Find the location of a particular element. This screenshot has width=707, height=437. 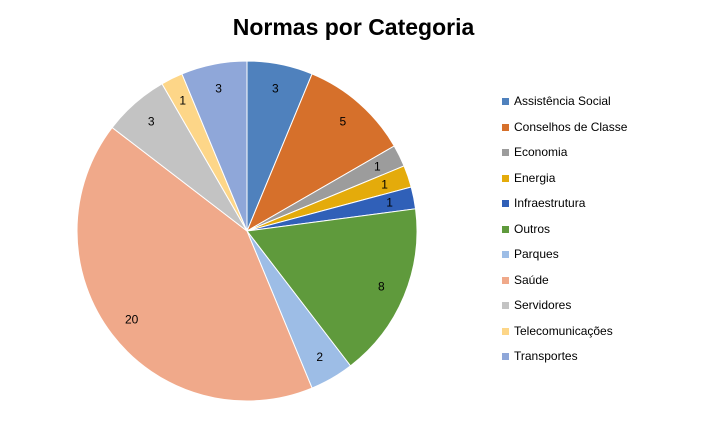

data-label-10: 3 is located at coordinates (218, 88).